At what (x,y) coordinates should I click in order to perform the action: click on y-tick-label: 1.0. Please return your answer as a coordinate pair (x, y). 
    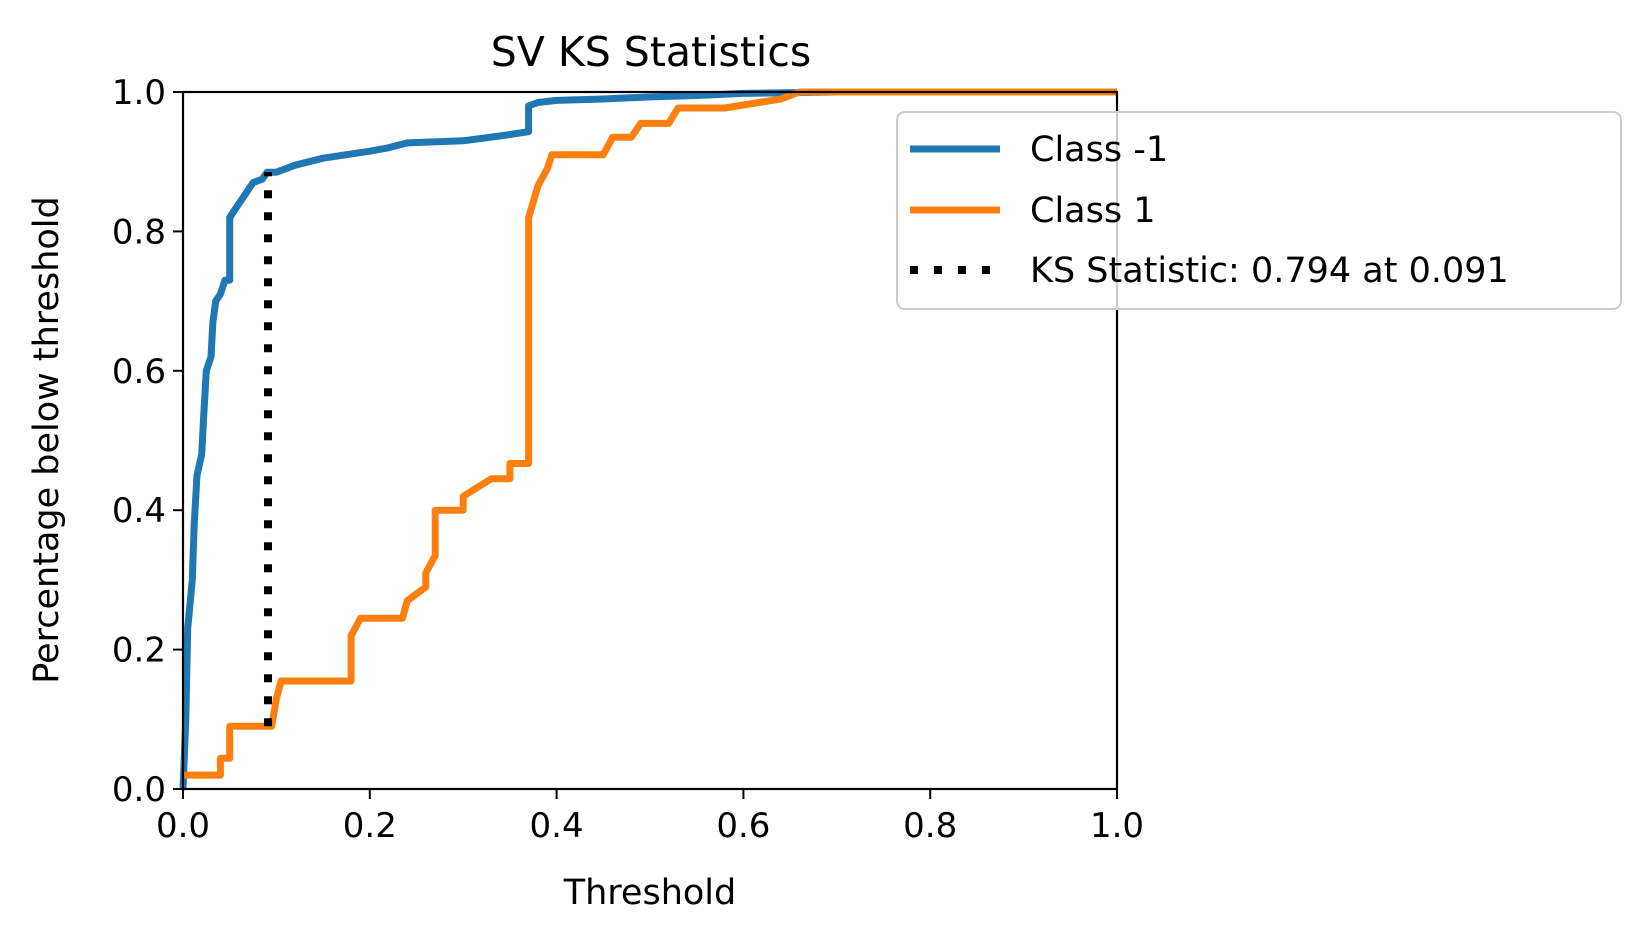
    Looking at the image, I should click on (139, 93).